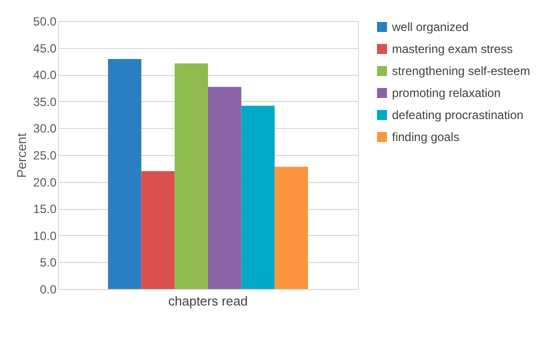 This screenshot has height=338, width=550. Describe the element at coordinates (446, 93) in the screenshot. I see `legend-label: promoting relaxation` at that location.